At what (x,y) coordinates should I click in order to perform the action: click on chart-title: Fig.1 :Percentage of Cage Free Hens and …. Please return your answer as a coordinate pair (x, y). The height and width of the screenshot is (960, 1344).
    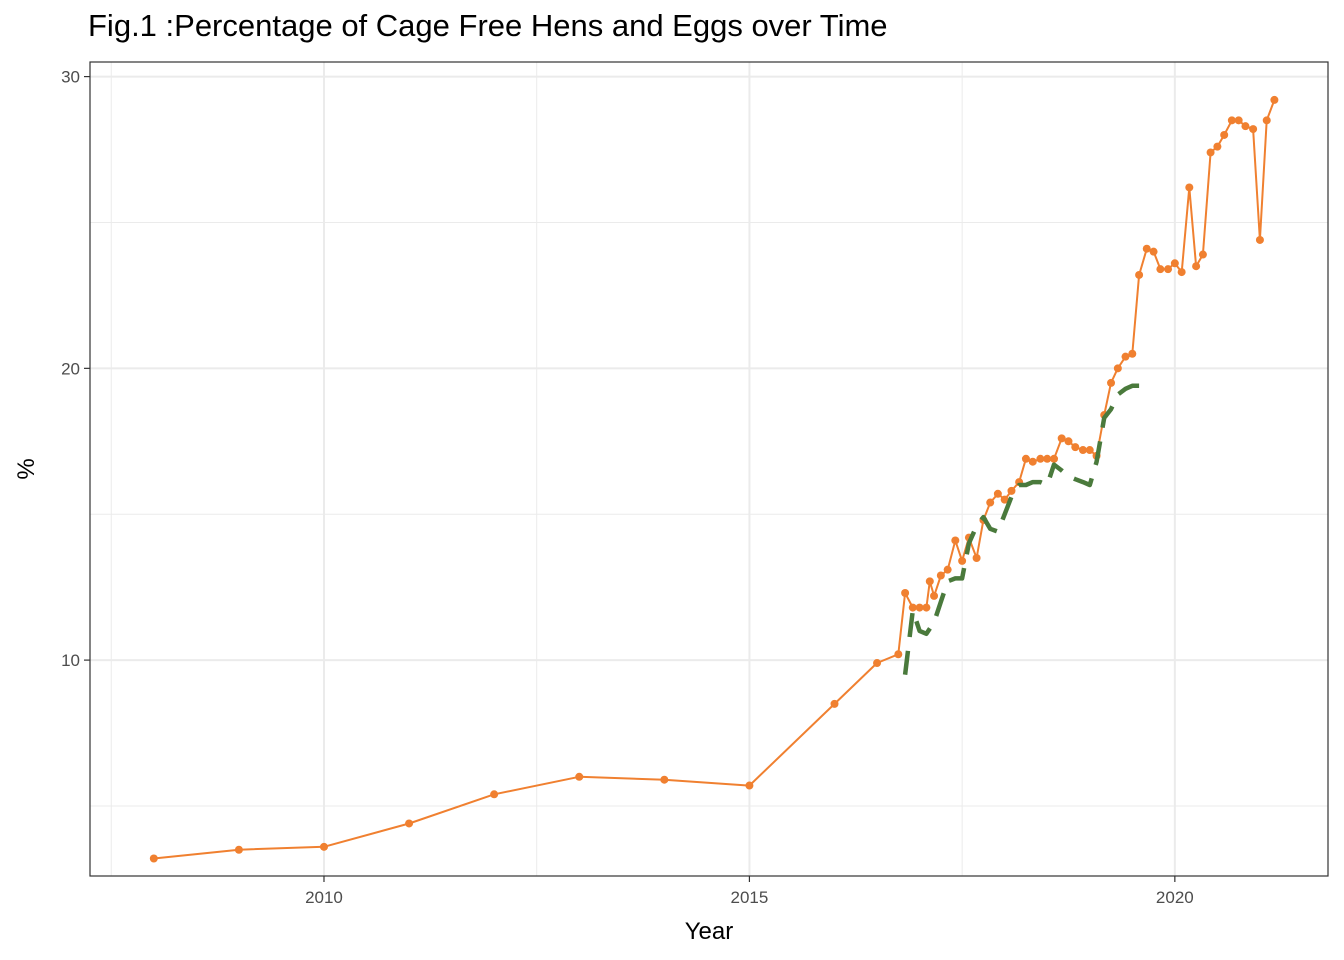
    Looking at the image, I should click on (488, 25).